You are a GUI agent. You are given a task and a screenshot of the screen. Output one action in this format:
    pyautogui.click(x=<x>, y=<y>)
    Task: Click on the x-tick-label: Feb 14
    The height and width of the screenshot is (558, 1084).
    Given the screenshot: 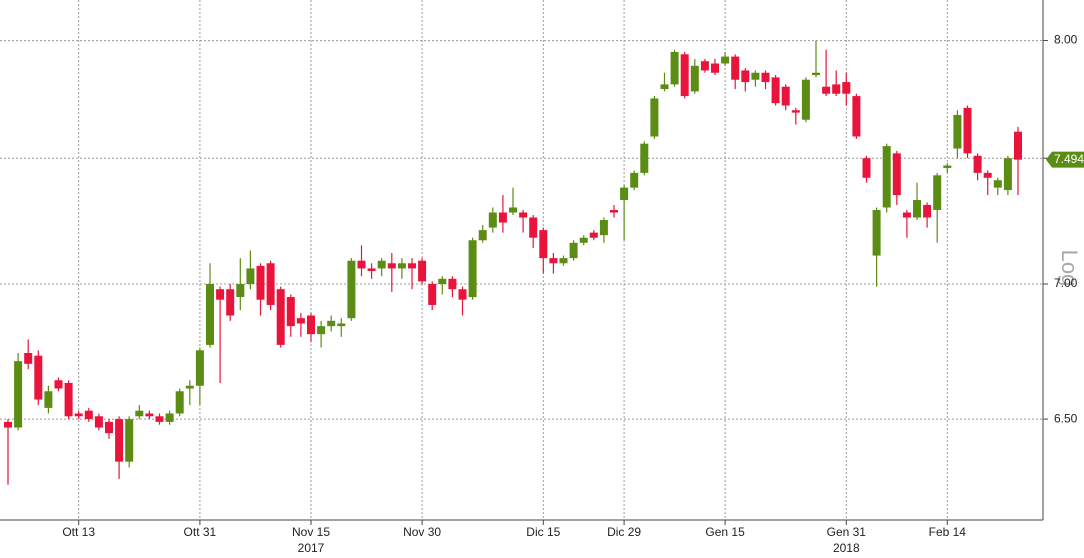 What is the action you would take?
    pyautogui.click(x=948, y=532)
    